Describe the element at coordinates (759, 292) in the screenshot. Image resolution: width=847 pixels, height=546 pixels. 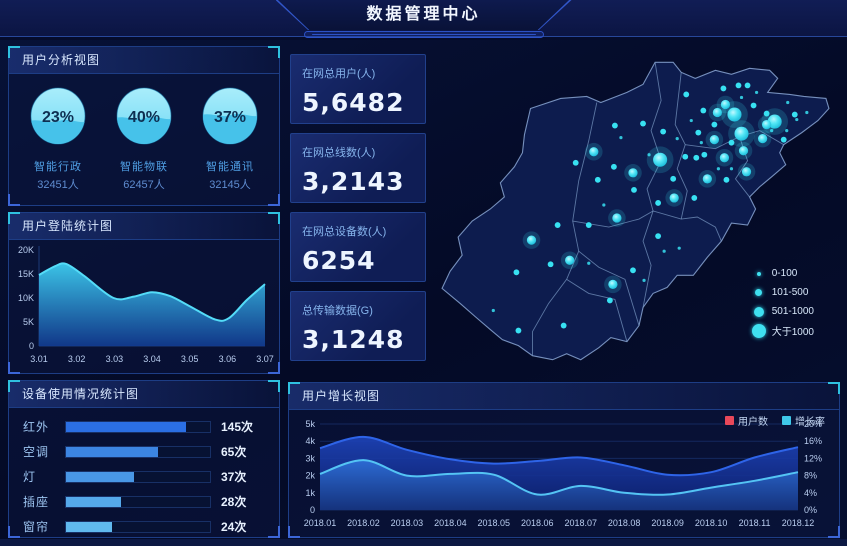
I see `map-legend-dot` at that location.